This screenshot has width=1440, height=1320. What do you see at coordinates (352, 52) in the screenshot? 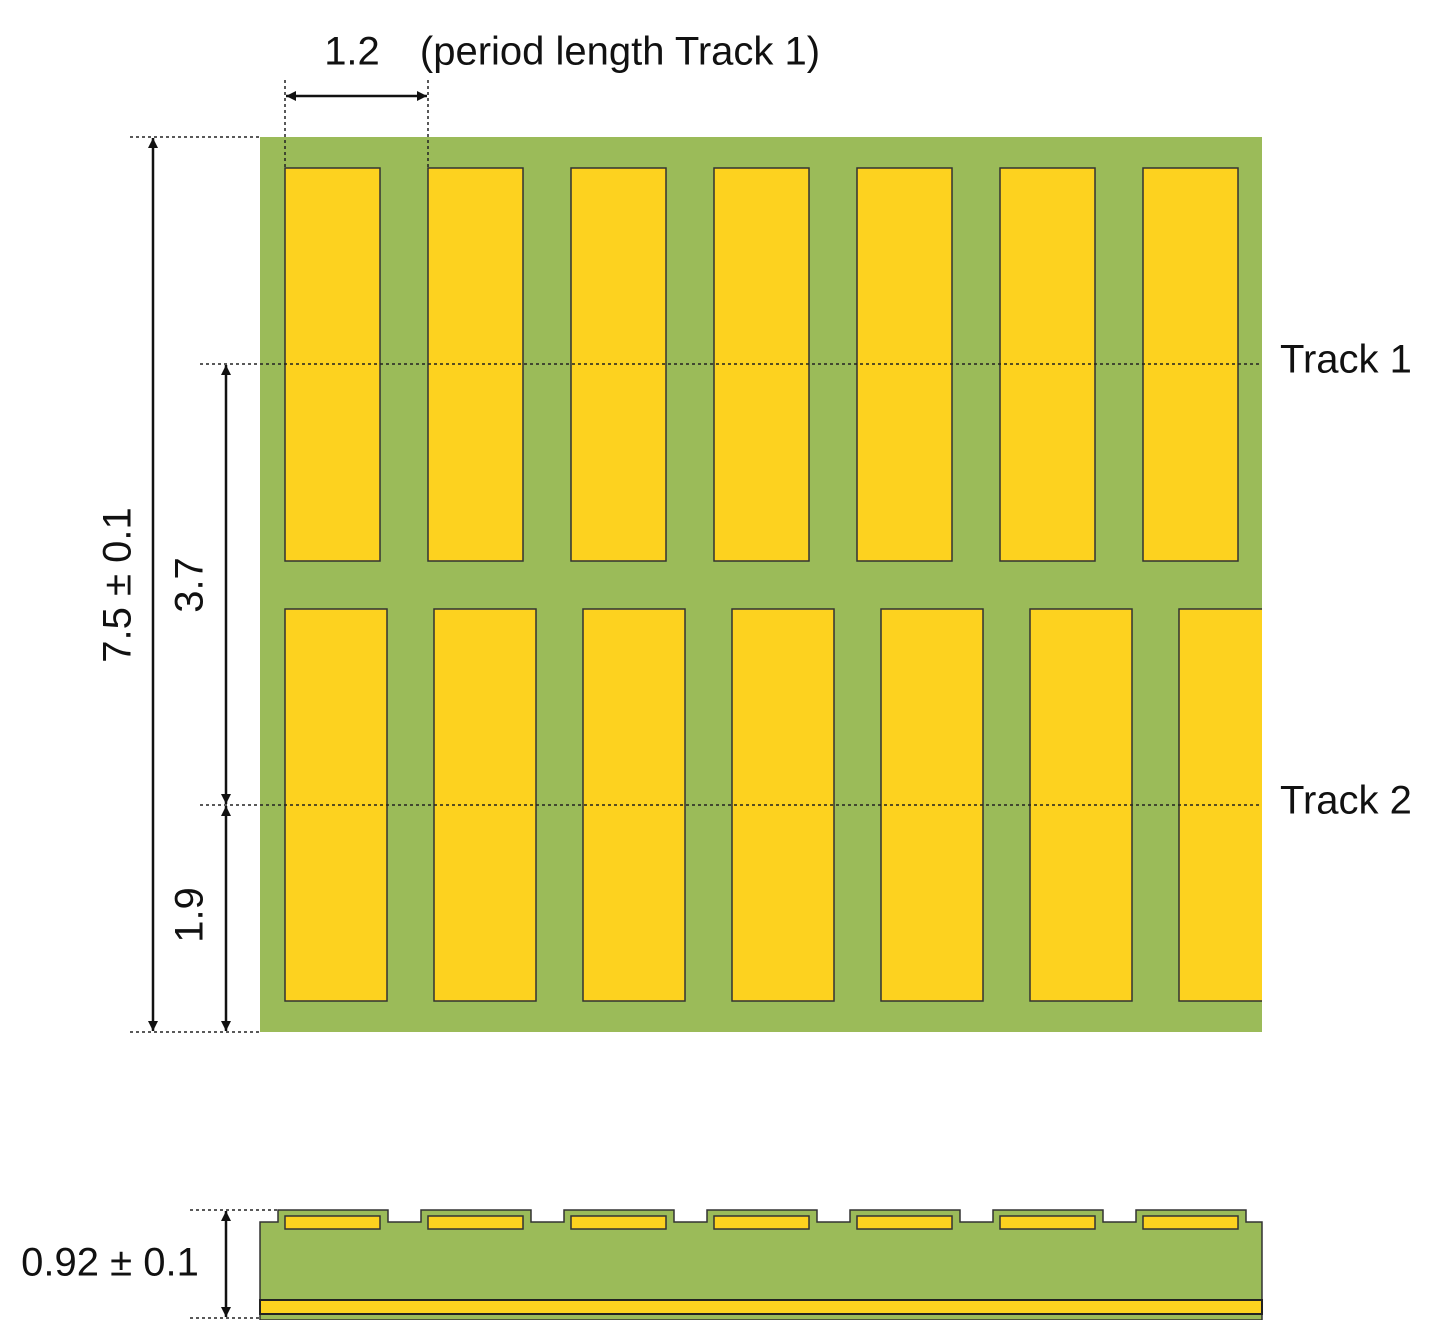
I see `dim-label: 1.2` at bounding box center [352, 52].